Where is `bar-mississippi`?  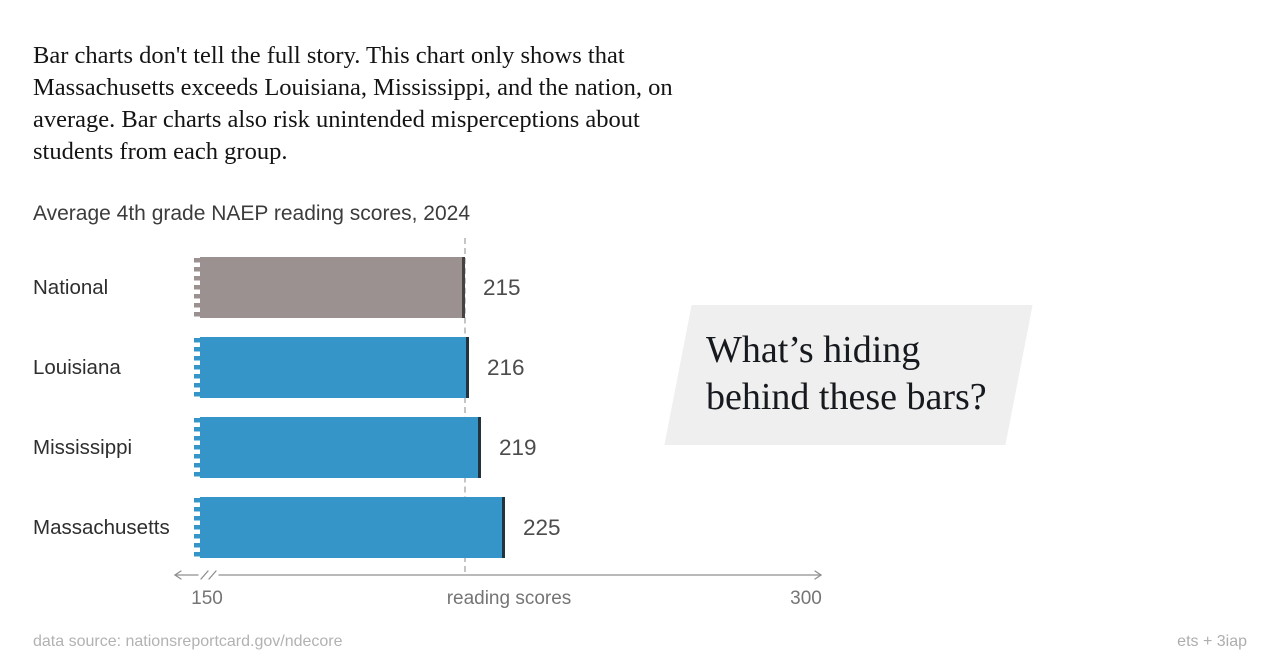 bar-mississippi is located at coordinates (337, 447).